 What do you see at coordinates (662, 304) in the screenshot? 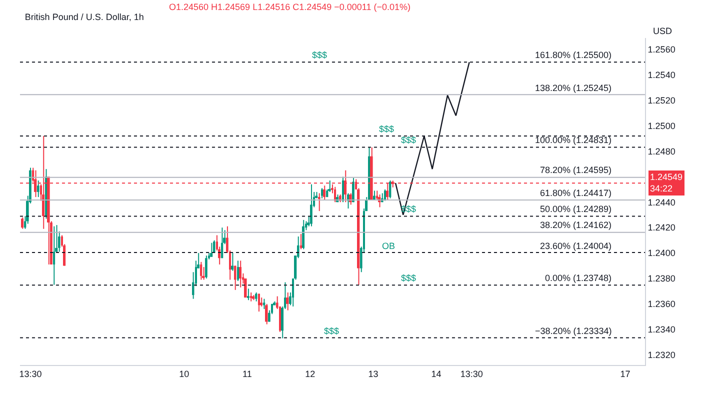
I see `y-tick-label: 1.2360` at bounding box center [662, 304].